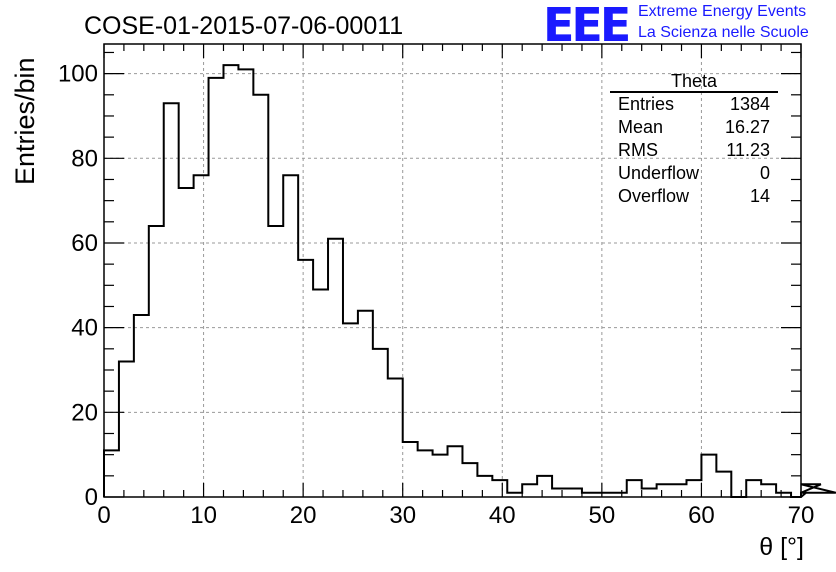 This screenshot has width=836, height=572. I want to click on stats-label: Mean, so click(641, 127).